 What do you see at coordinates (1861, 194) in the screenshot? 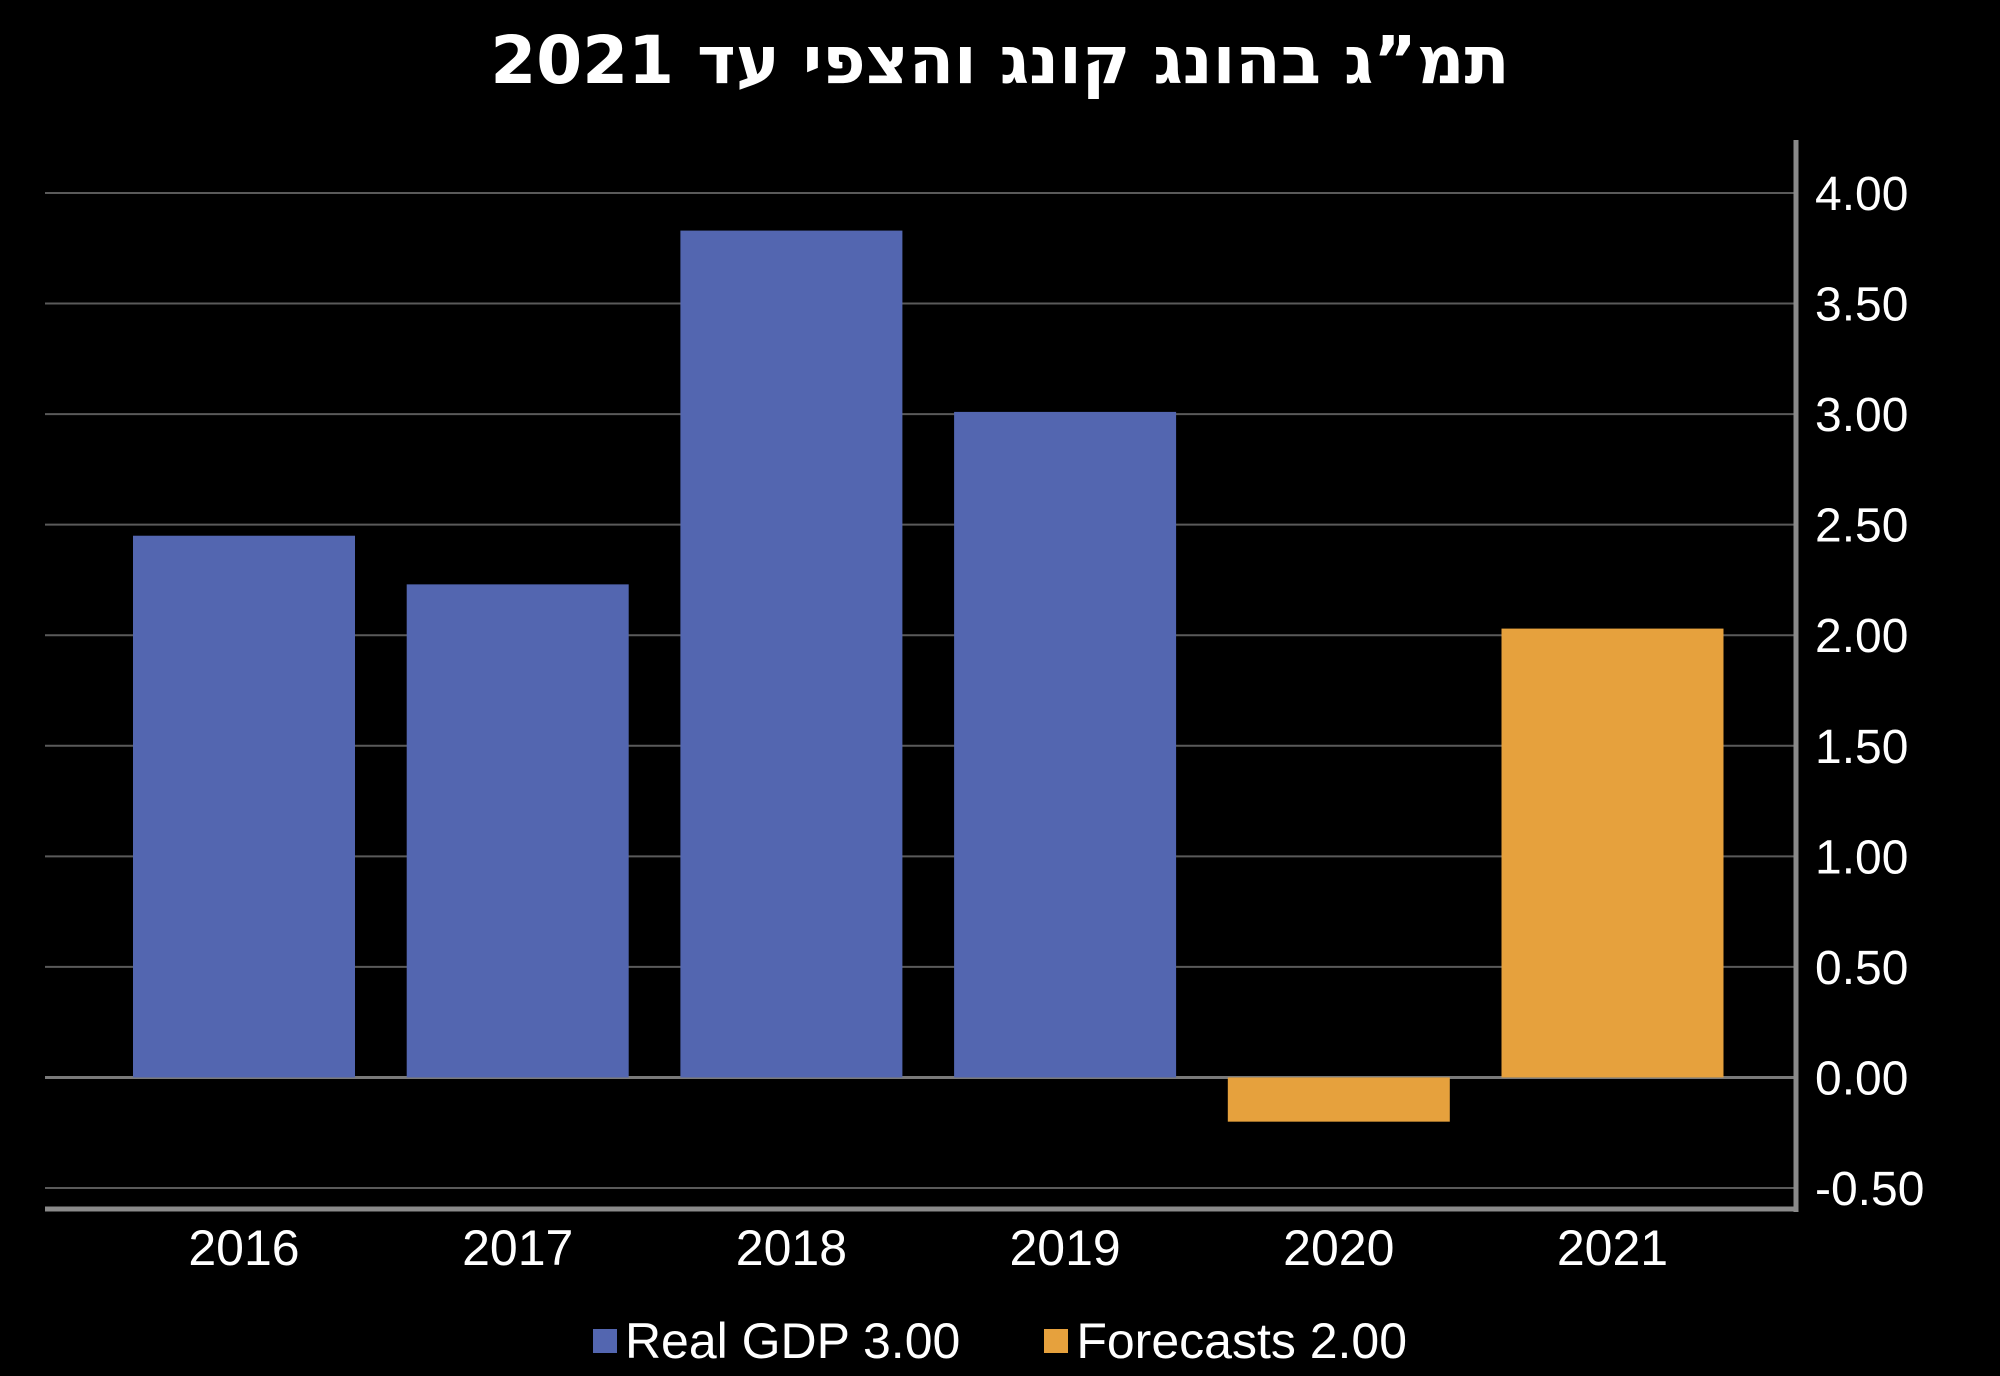
I see `y-tick-label: 4.00` at bounding box center [1861, 194].